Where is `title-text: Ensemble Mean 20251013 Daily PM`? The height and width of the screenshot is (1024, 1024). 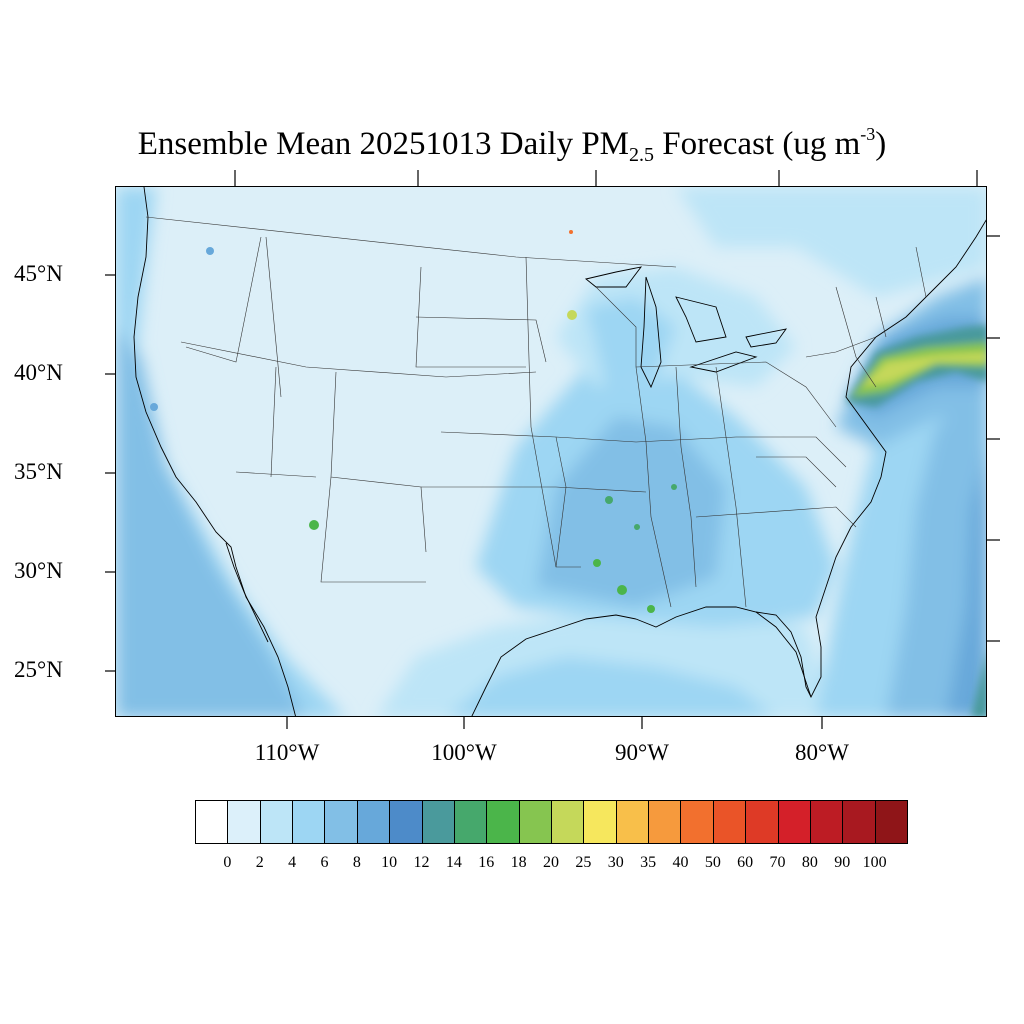 title-text: Ensemble Mean 20251013 Daily PM is located at coordinates (383, 144).